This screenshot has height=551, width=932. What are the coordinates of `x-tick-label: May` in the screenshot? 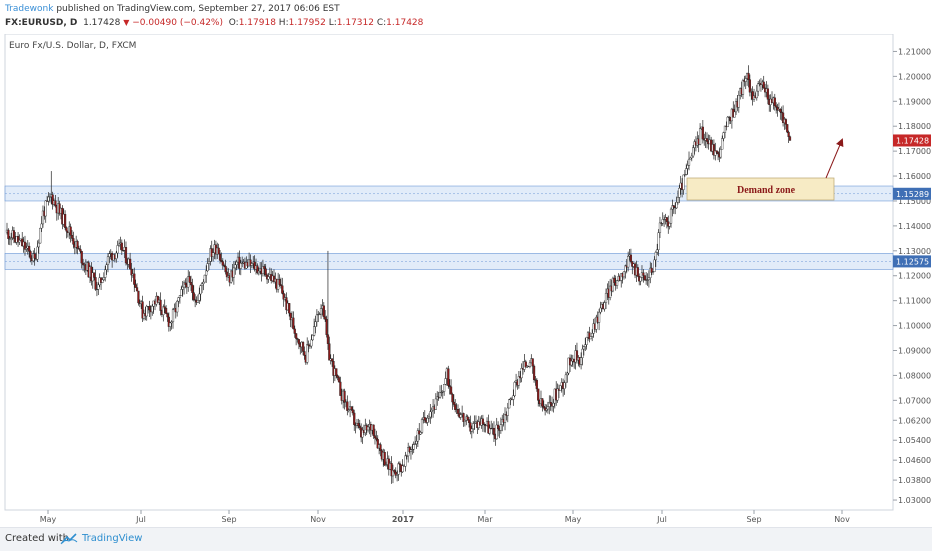 It's located at (573, 519).